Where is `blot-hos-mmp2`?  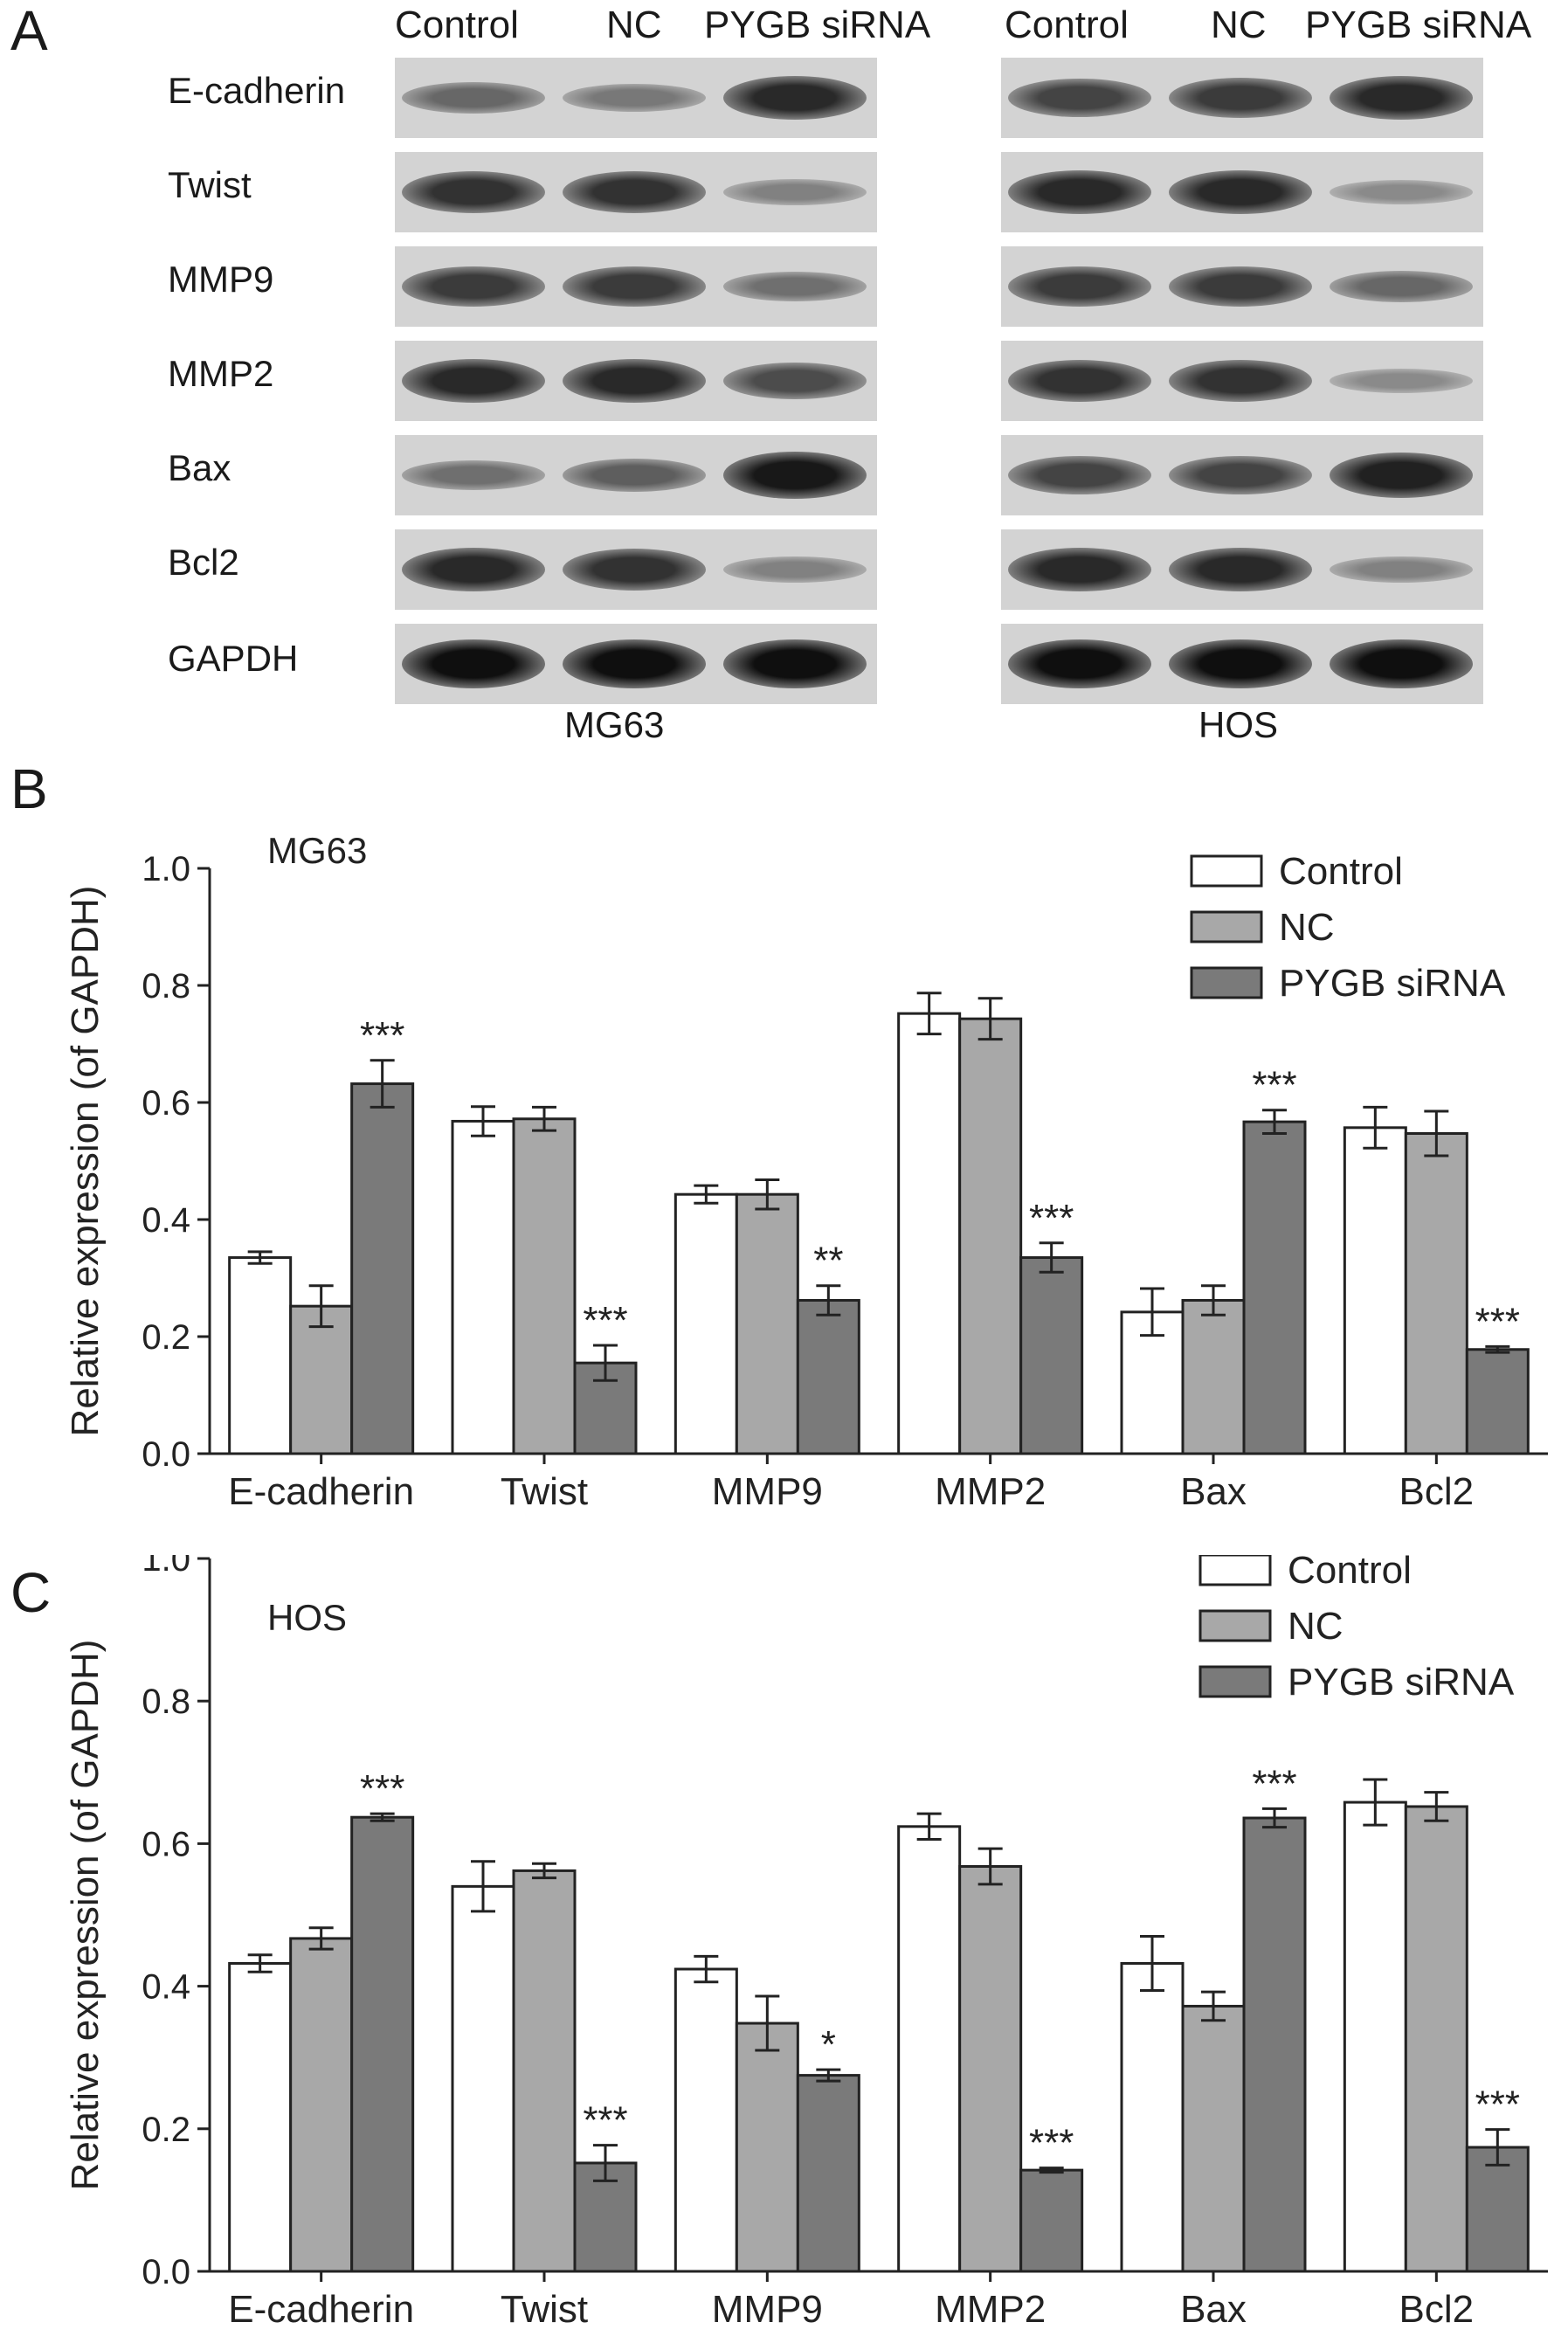 blot-hos-mmp2 is located at coordinates (1242, 381).